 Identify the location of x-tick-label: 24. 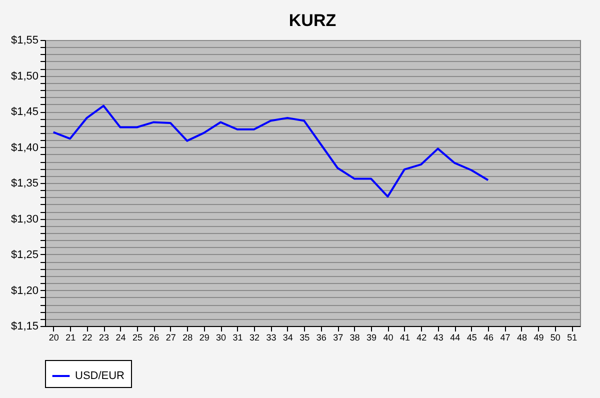
(121, 337).